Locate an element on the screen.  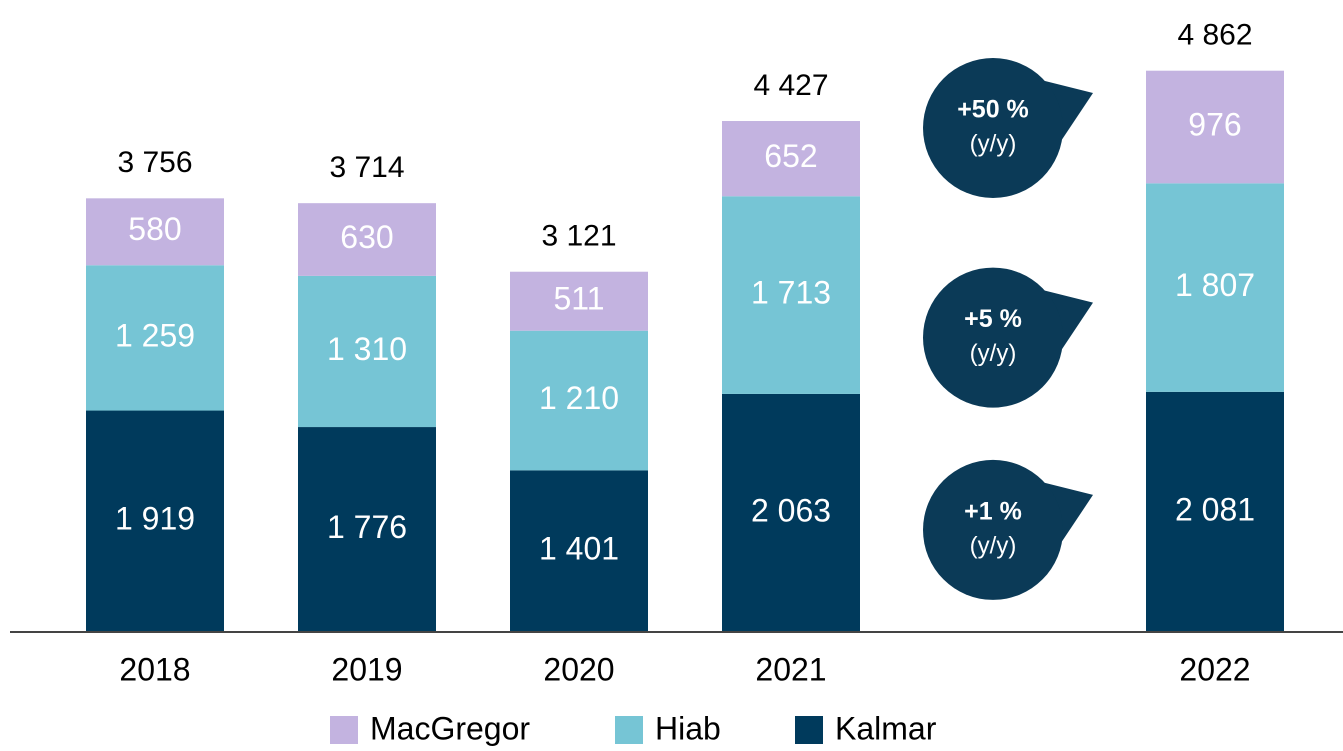
segment-label: 1 401 is located at coordinates (579, 549).